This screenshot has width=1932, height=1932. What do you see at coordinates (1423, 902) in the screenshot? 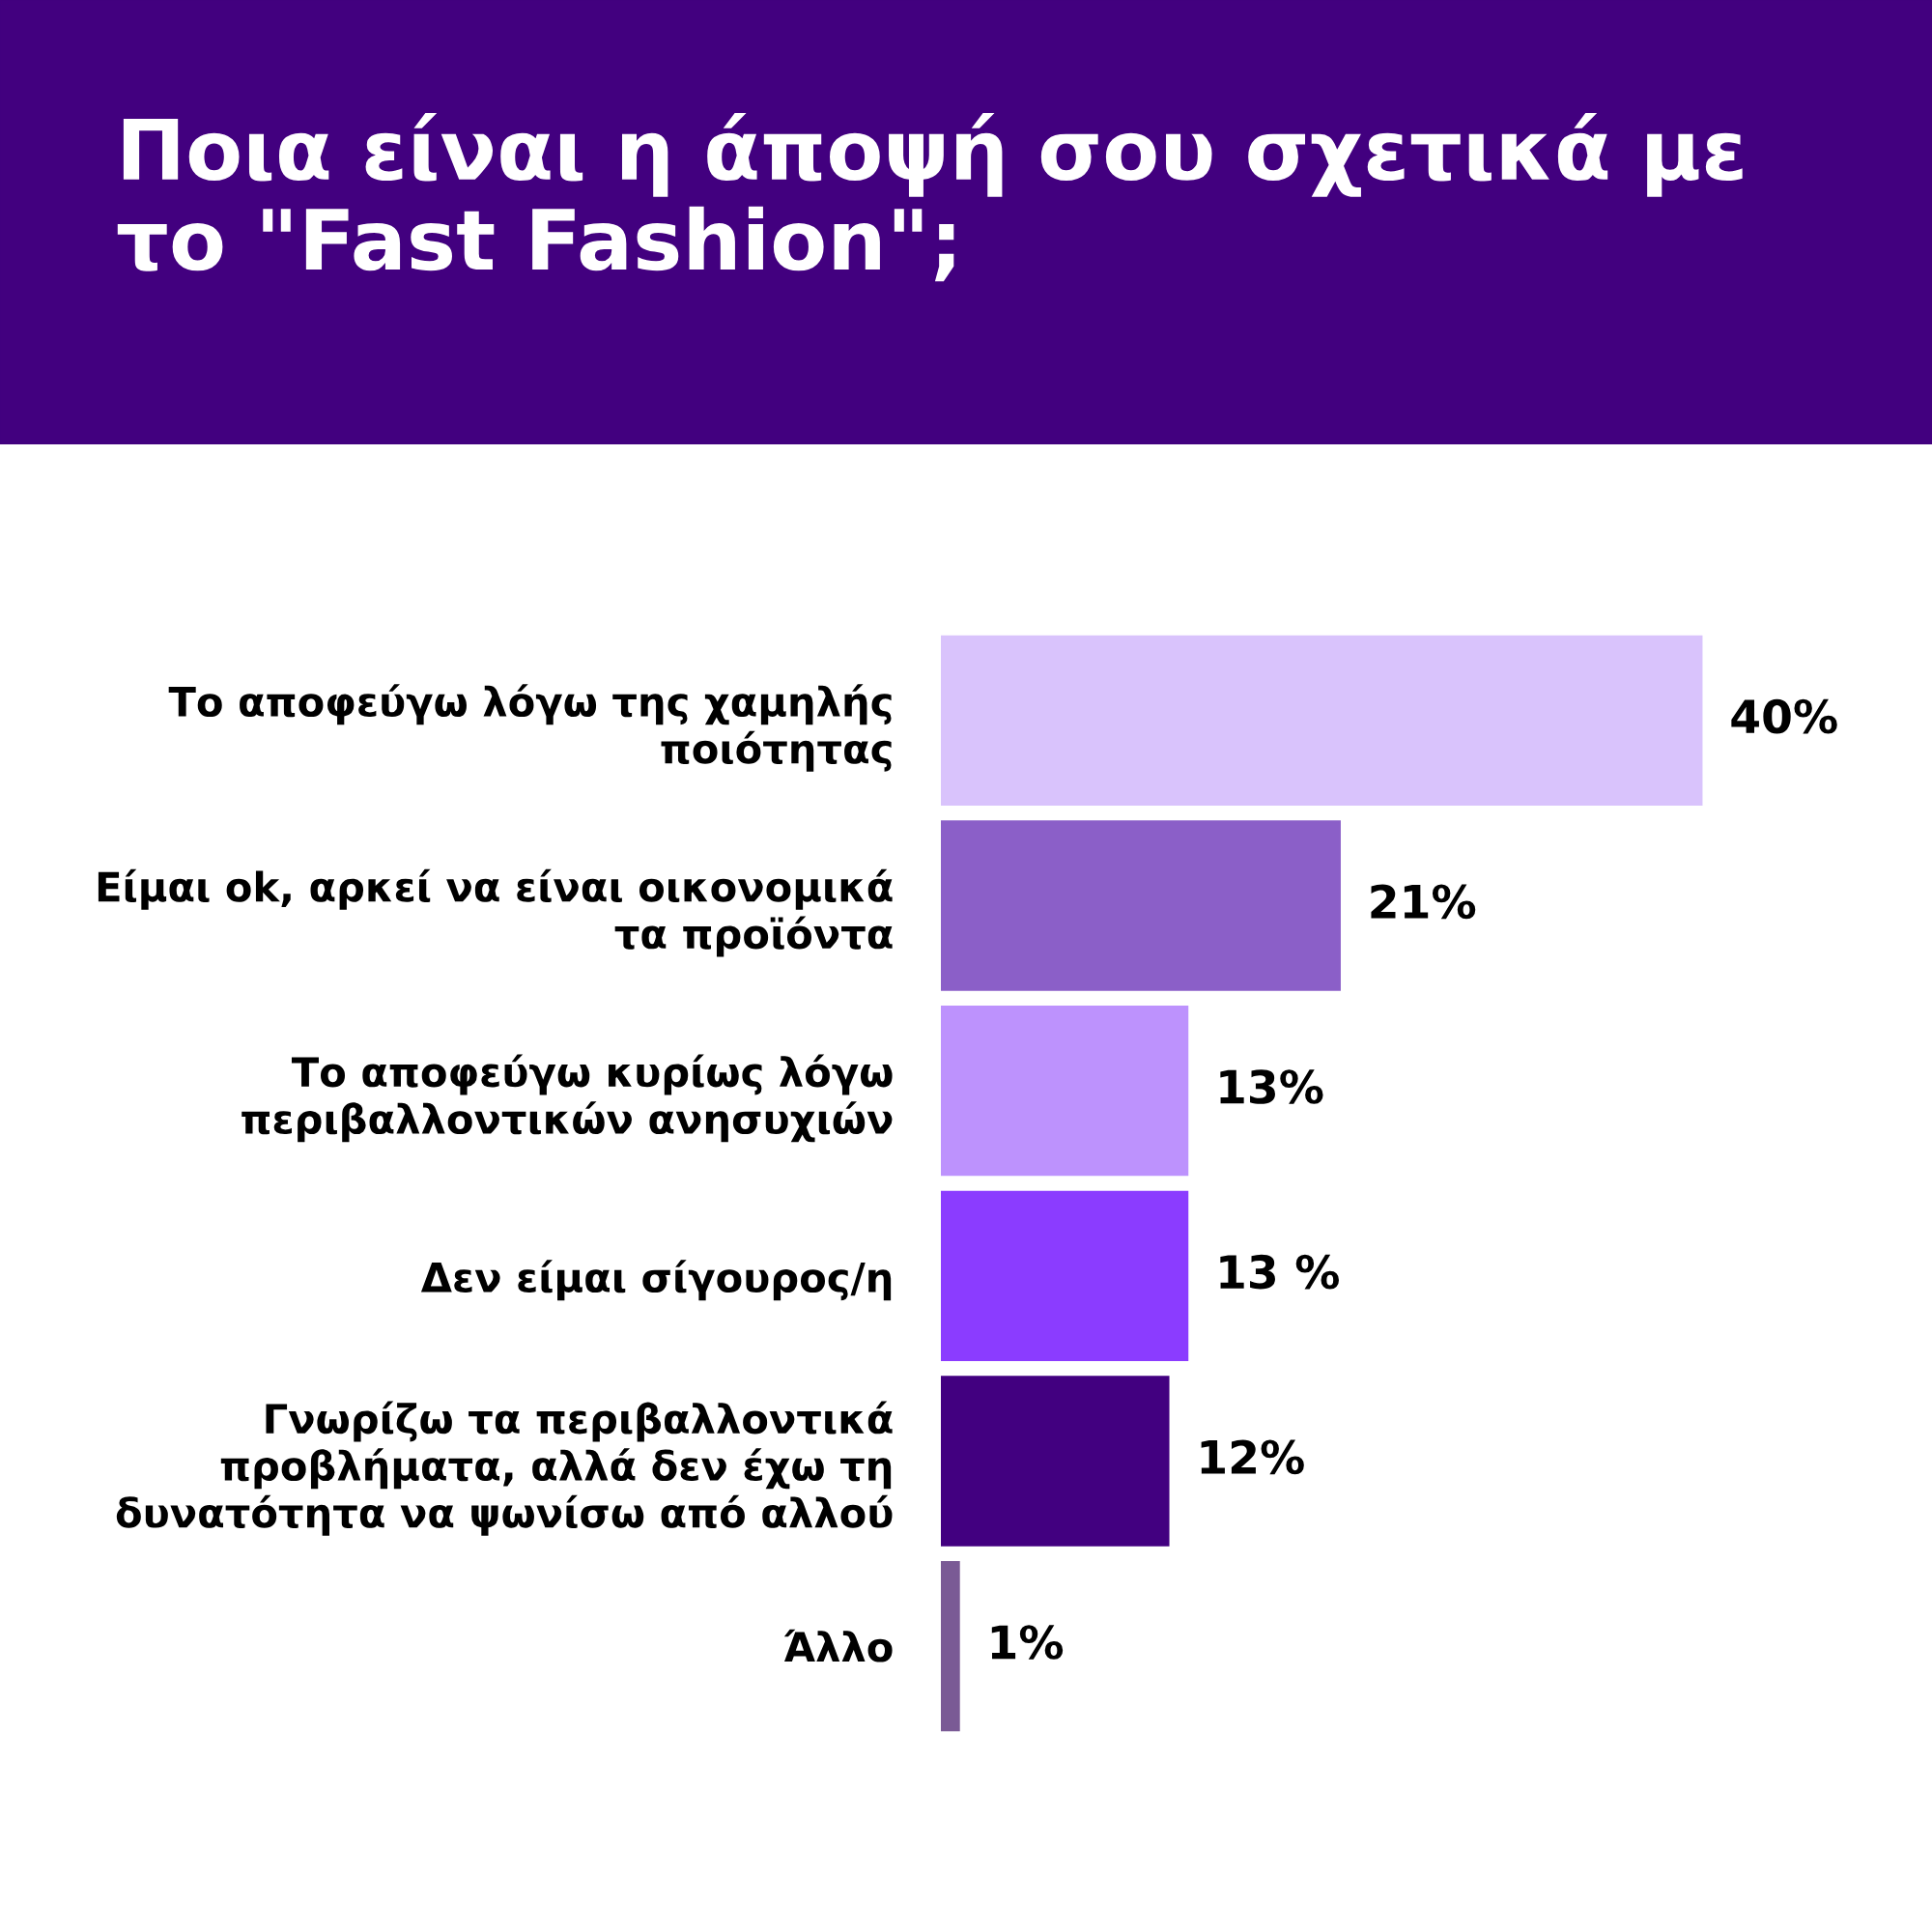
I see `data-label: 21%` at bounding box center [1423, 902].